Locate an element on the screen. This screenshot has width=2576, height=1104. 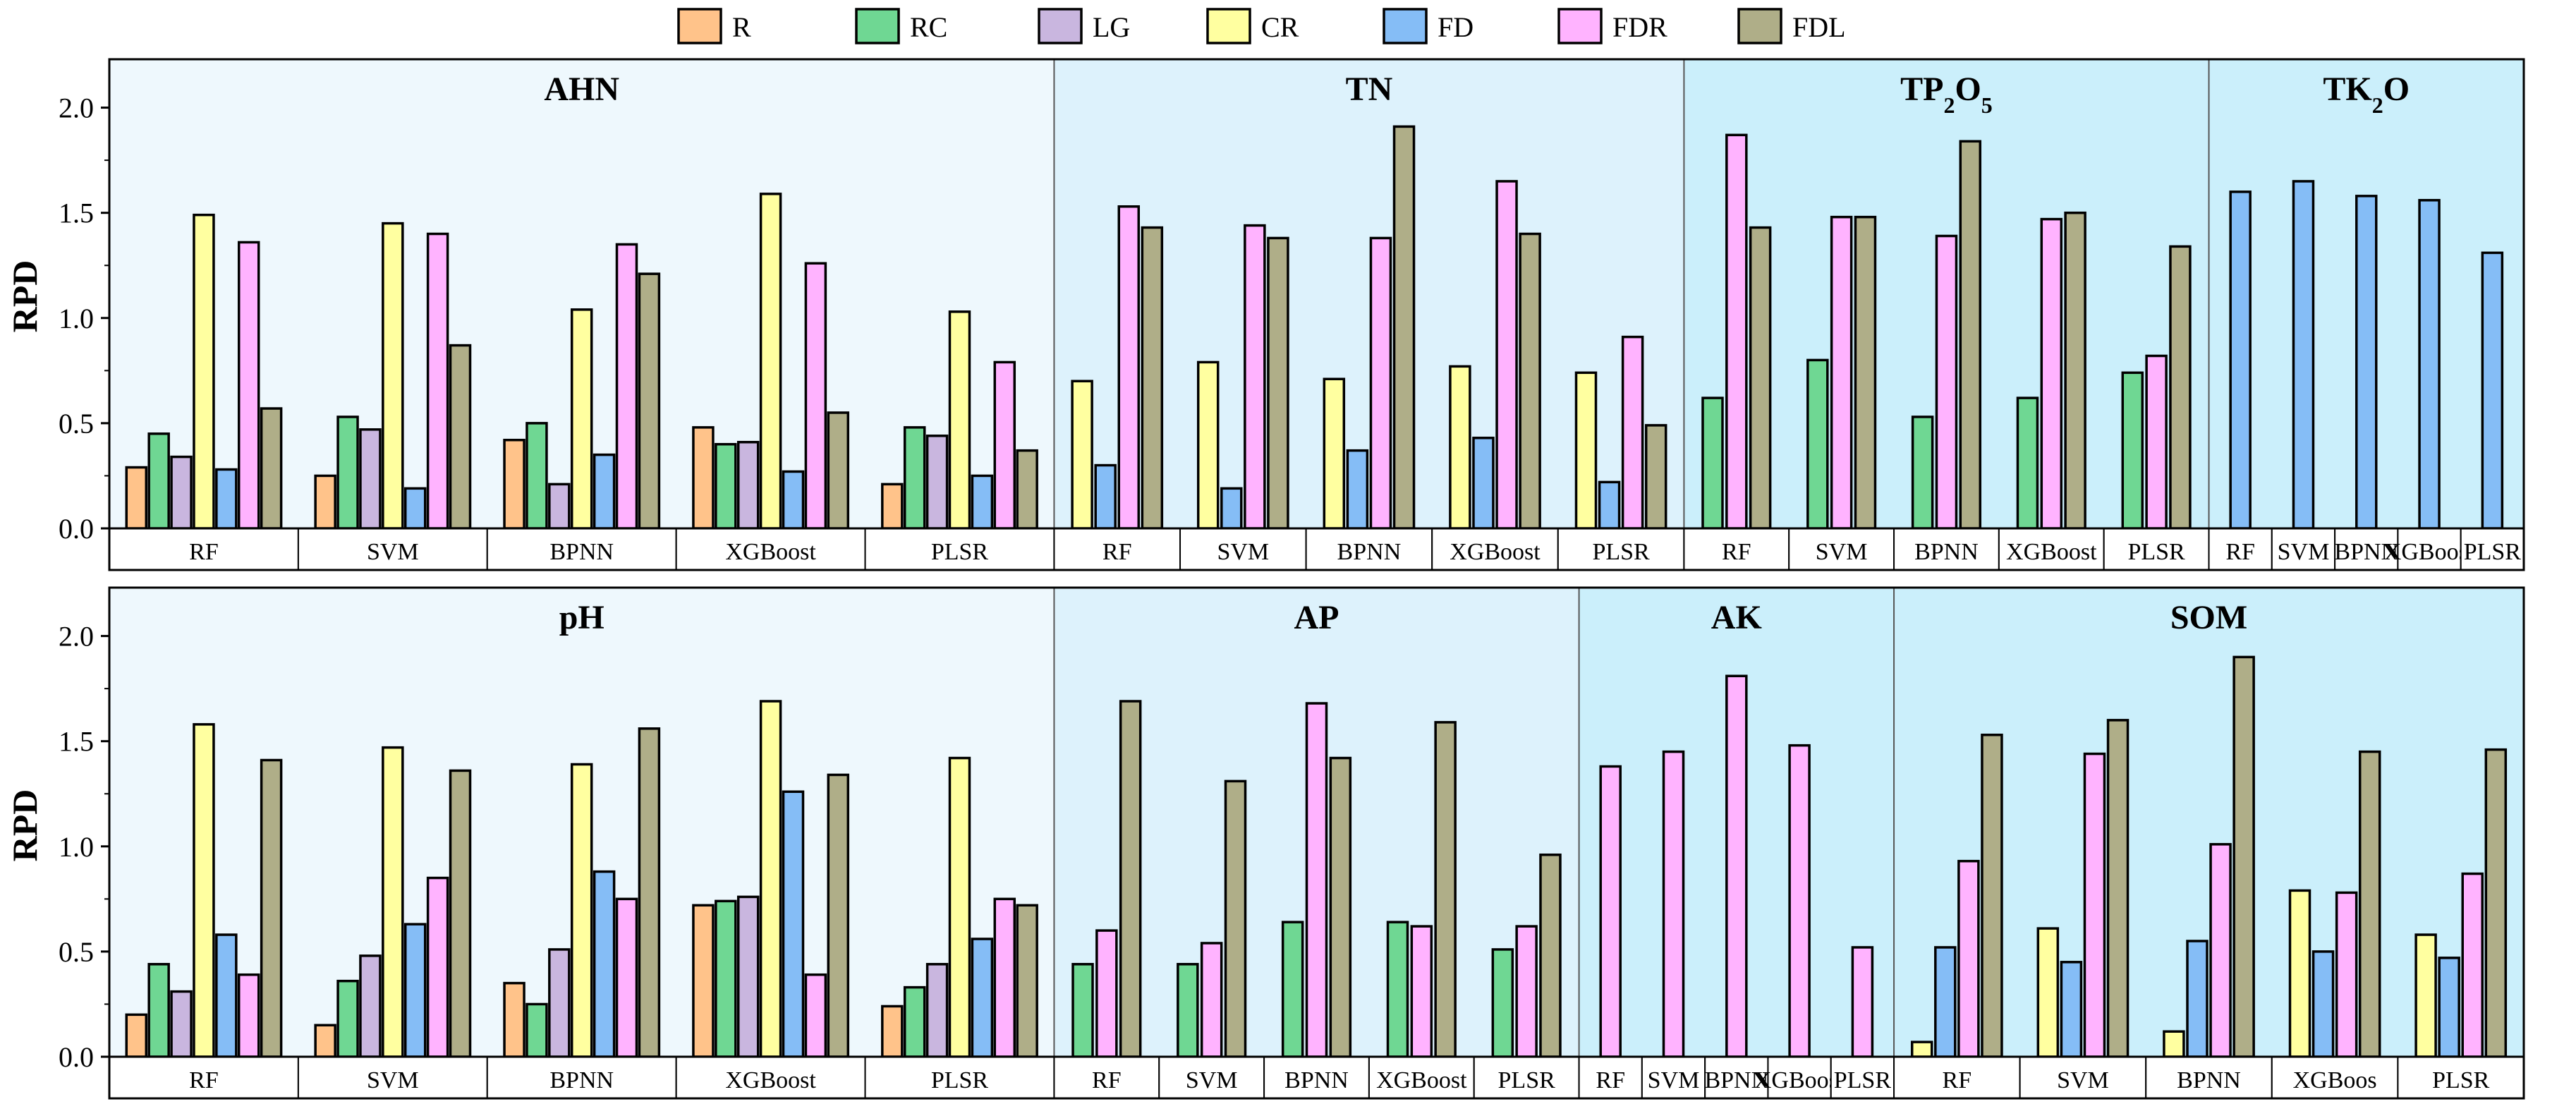
bar-tn-rf-fd is located at coordinates (1105, 497).